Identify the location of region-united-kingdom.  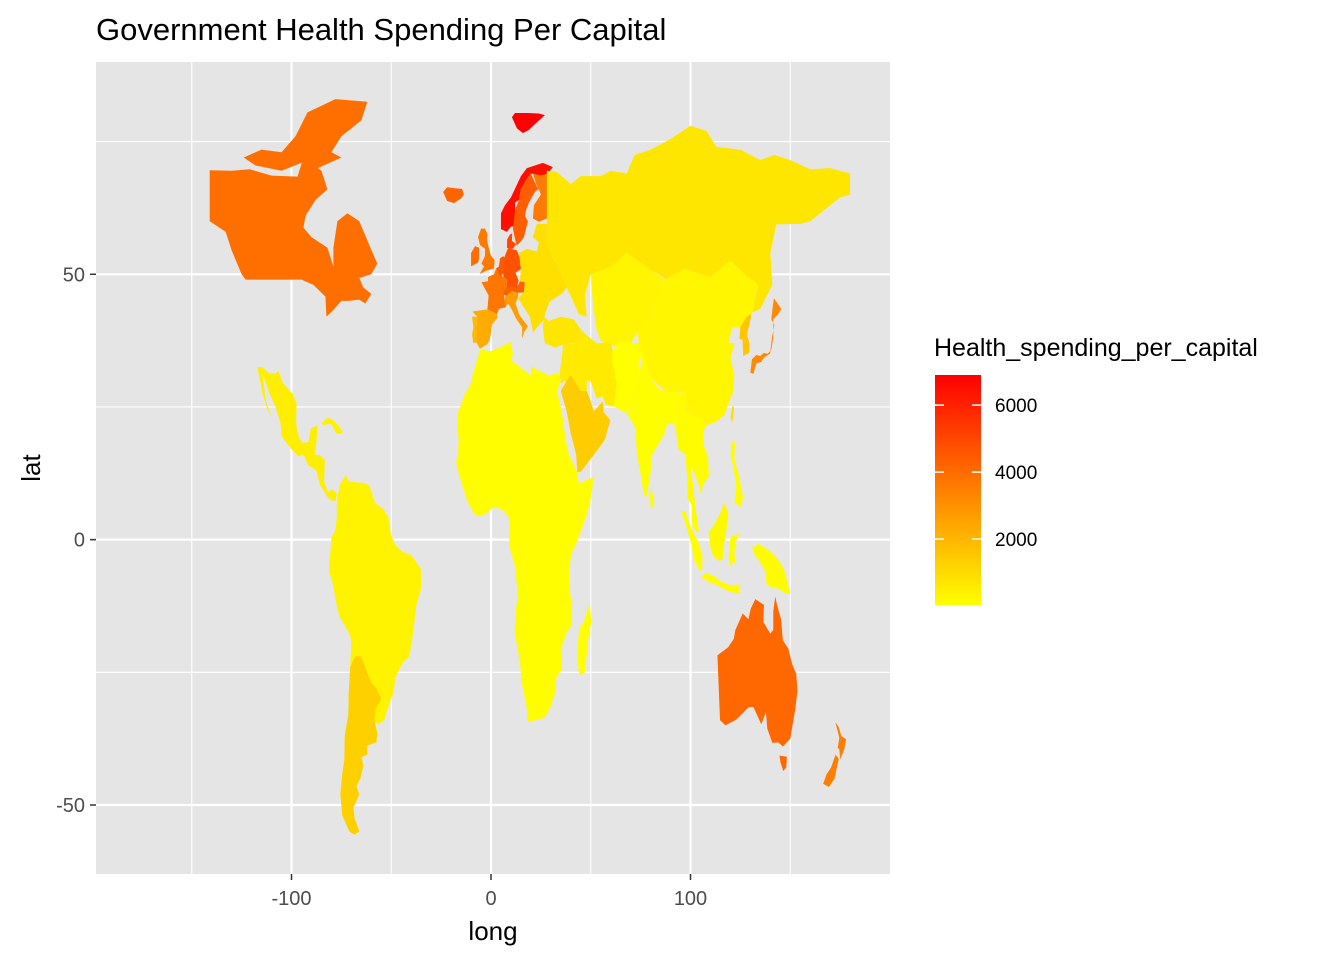
(486, 251).